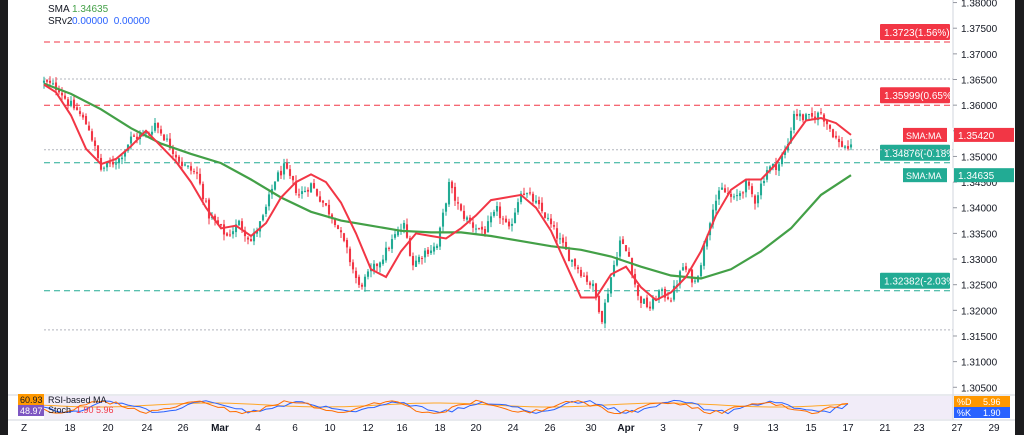  Describe the element at coordinates (921, 154) in the screenshot. I see `level-label: 1.34876(-0.18%)` at that location.